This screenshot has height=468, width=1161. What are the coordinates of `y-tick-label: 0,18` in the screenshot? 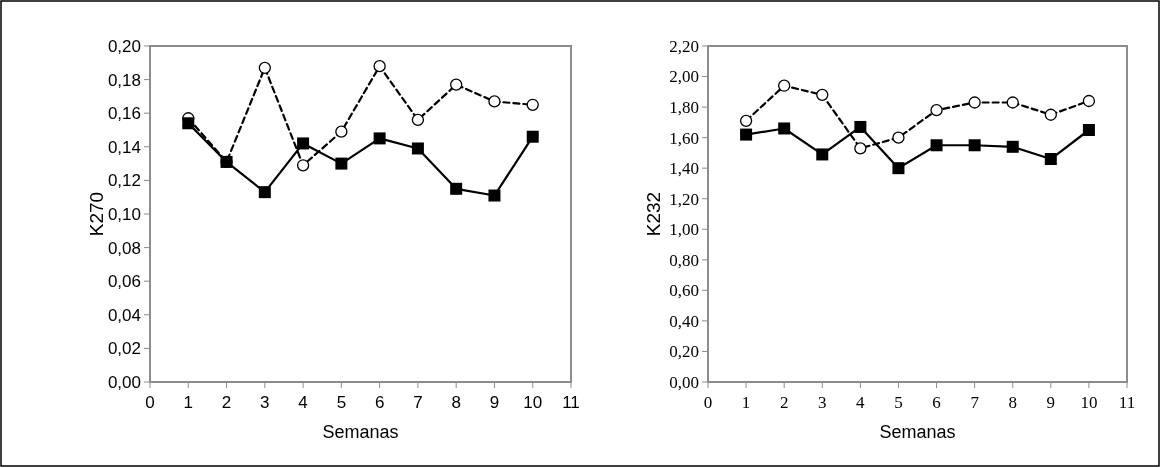 It's located at (124, 80).